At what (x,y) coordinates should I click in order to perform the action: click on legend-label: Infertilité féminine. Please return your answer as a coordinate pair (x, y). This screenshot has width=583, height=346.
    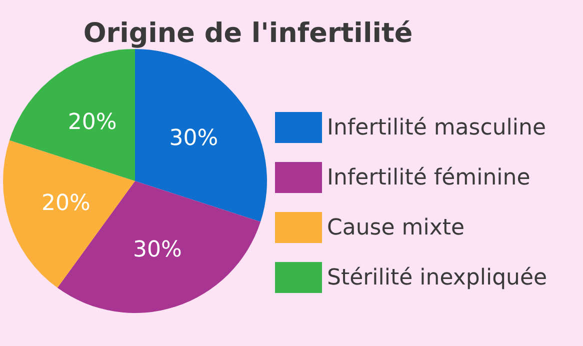
    Looking at the image, I should click on (428, 178).